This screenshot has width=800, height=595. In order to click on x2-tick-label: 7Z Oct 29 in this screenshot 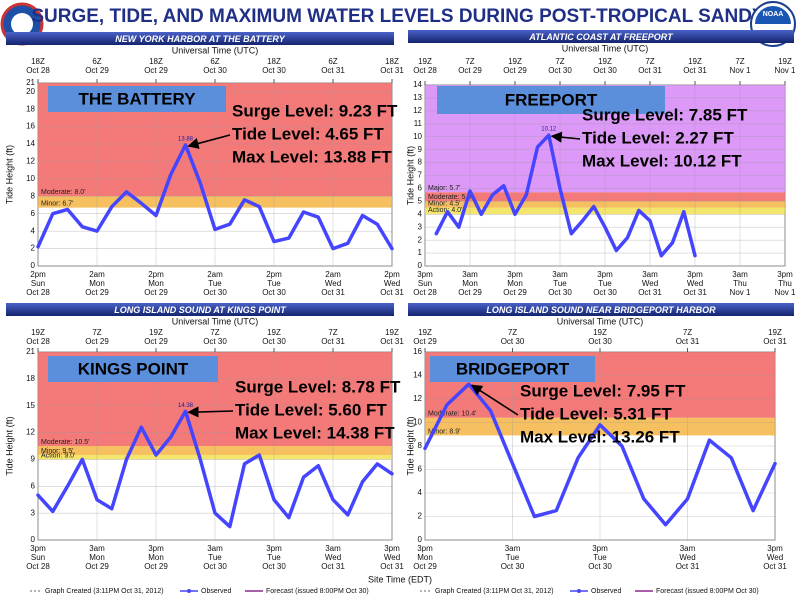, I will do `click(470, 66)`.